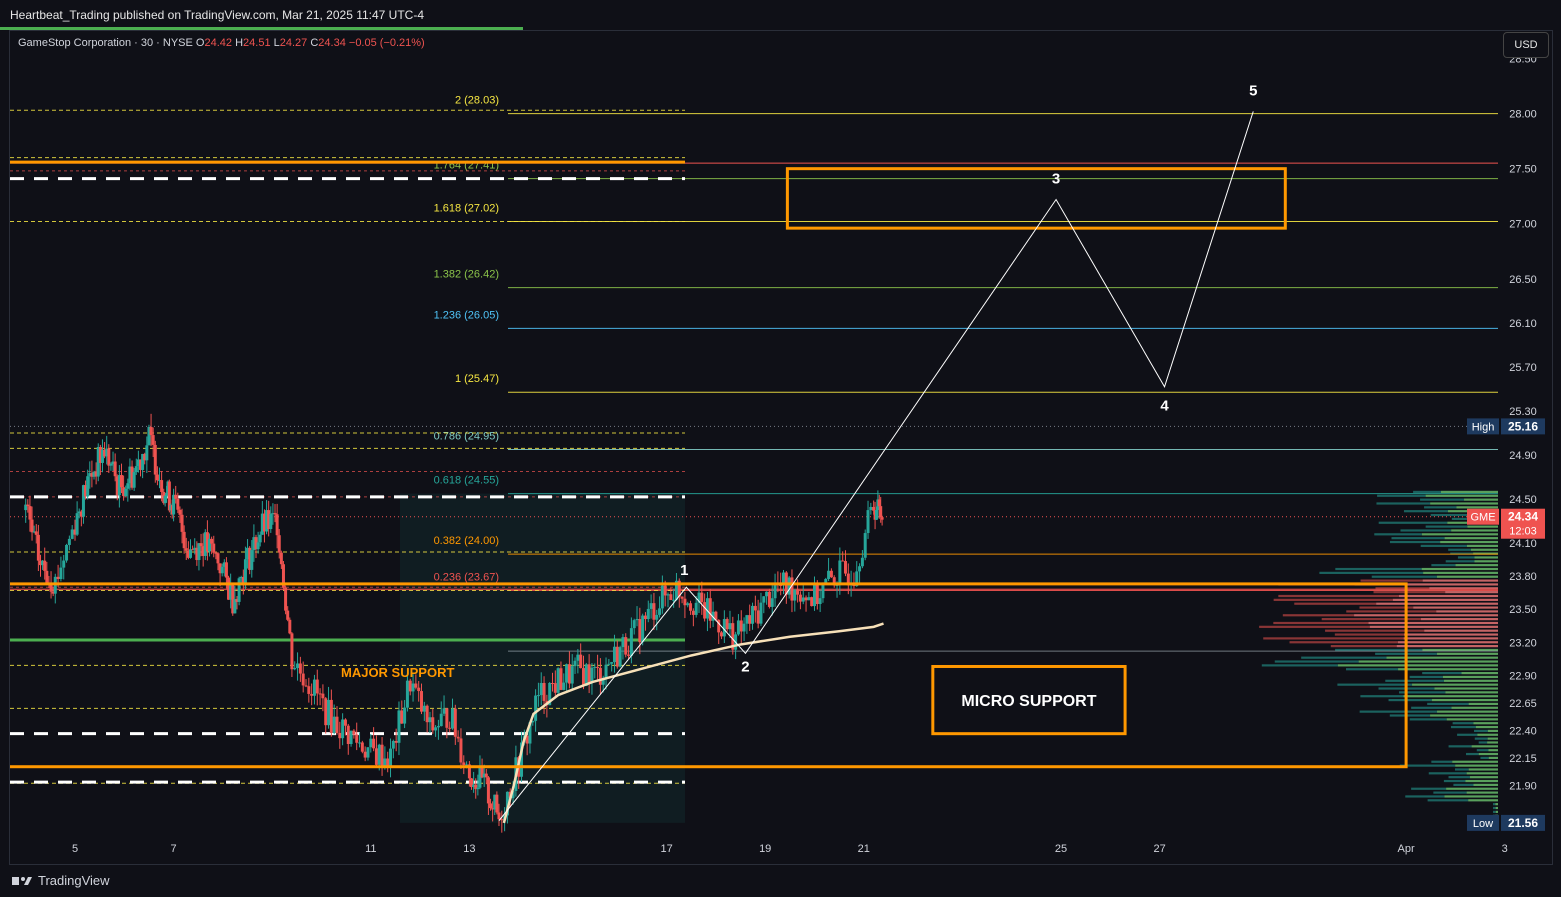 This screenshot has height=897, width=1561. I want to click on zone-box, so click(1036, 198).